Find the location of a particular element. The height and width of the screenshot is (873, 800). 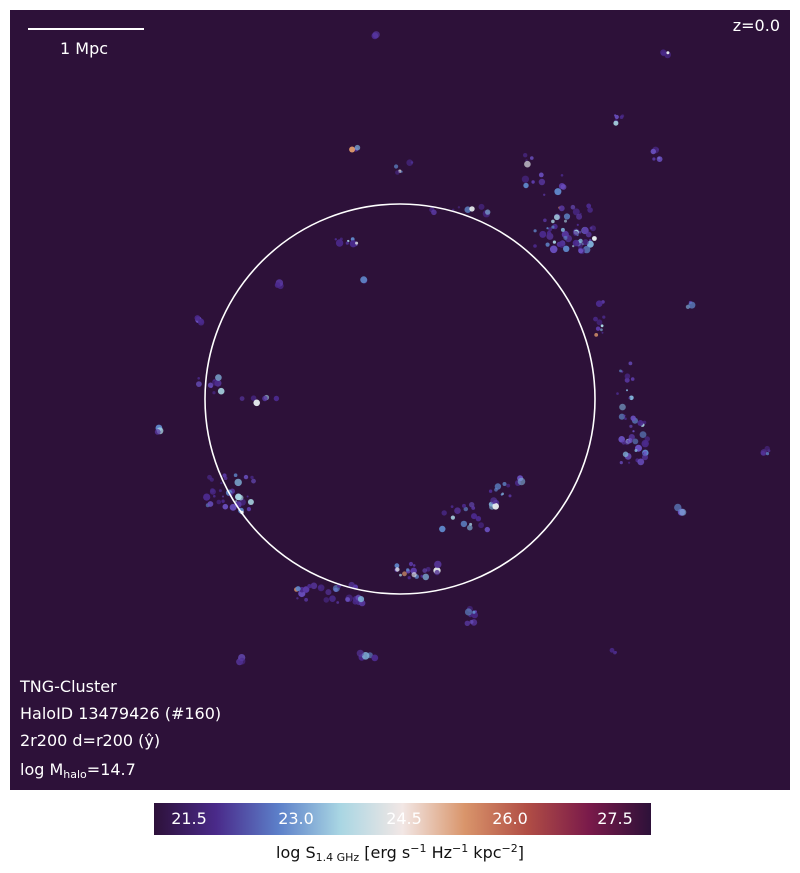

colorbar-title-units: ] is located at coordinates (520, 852).